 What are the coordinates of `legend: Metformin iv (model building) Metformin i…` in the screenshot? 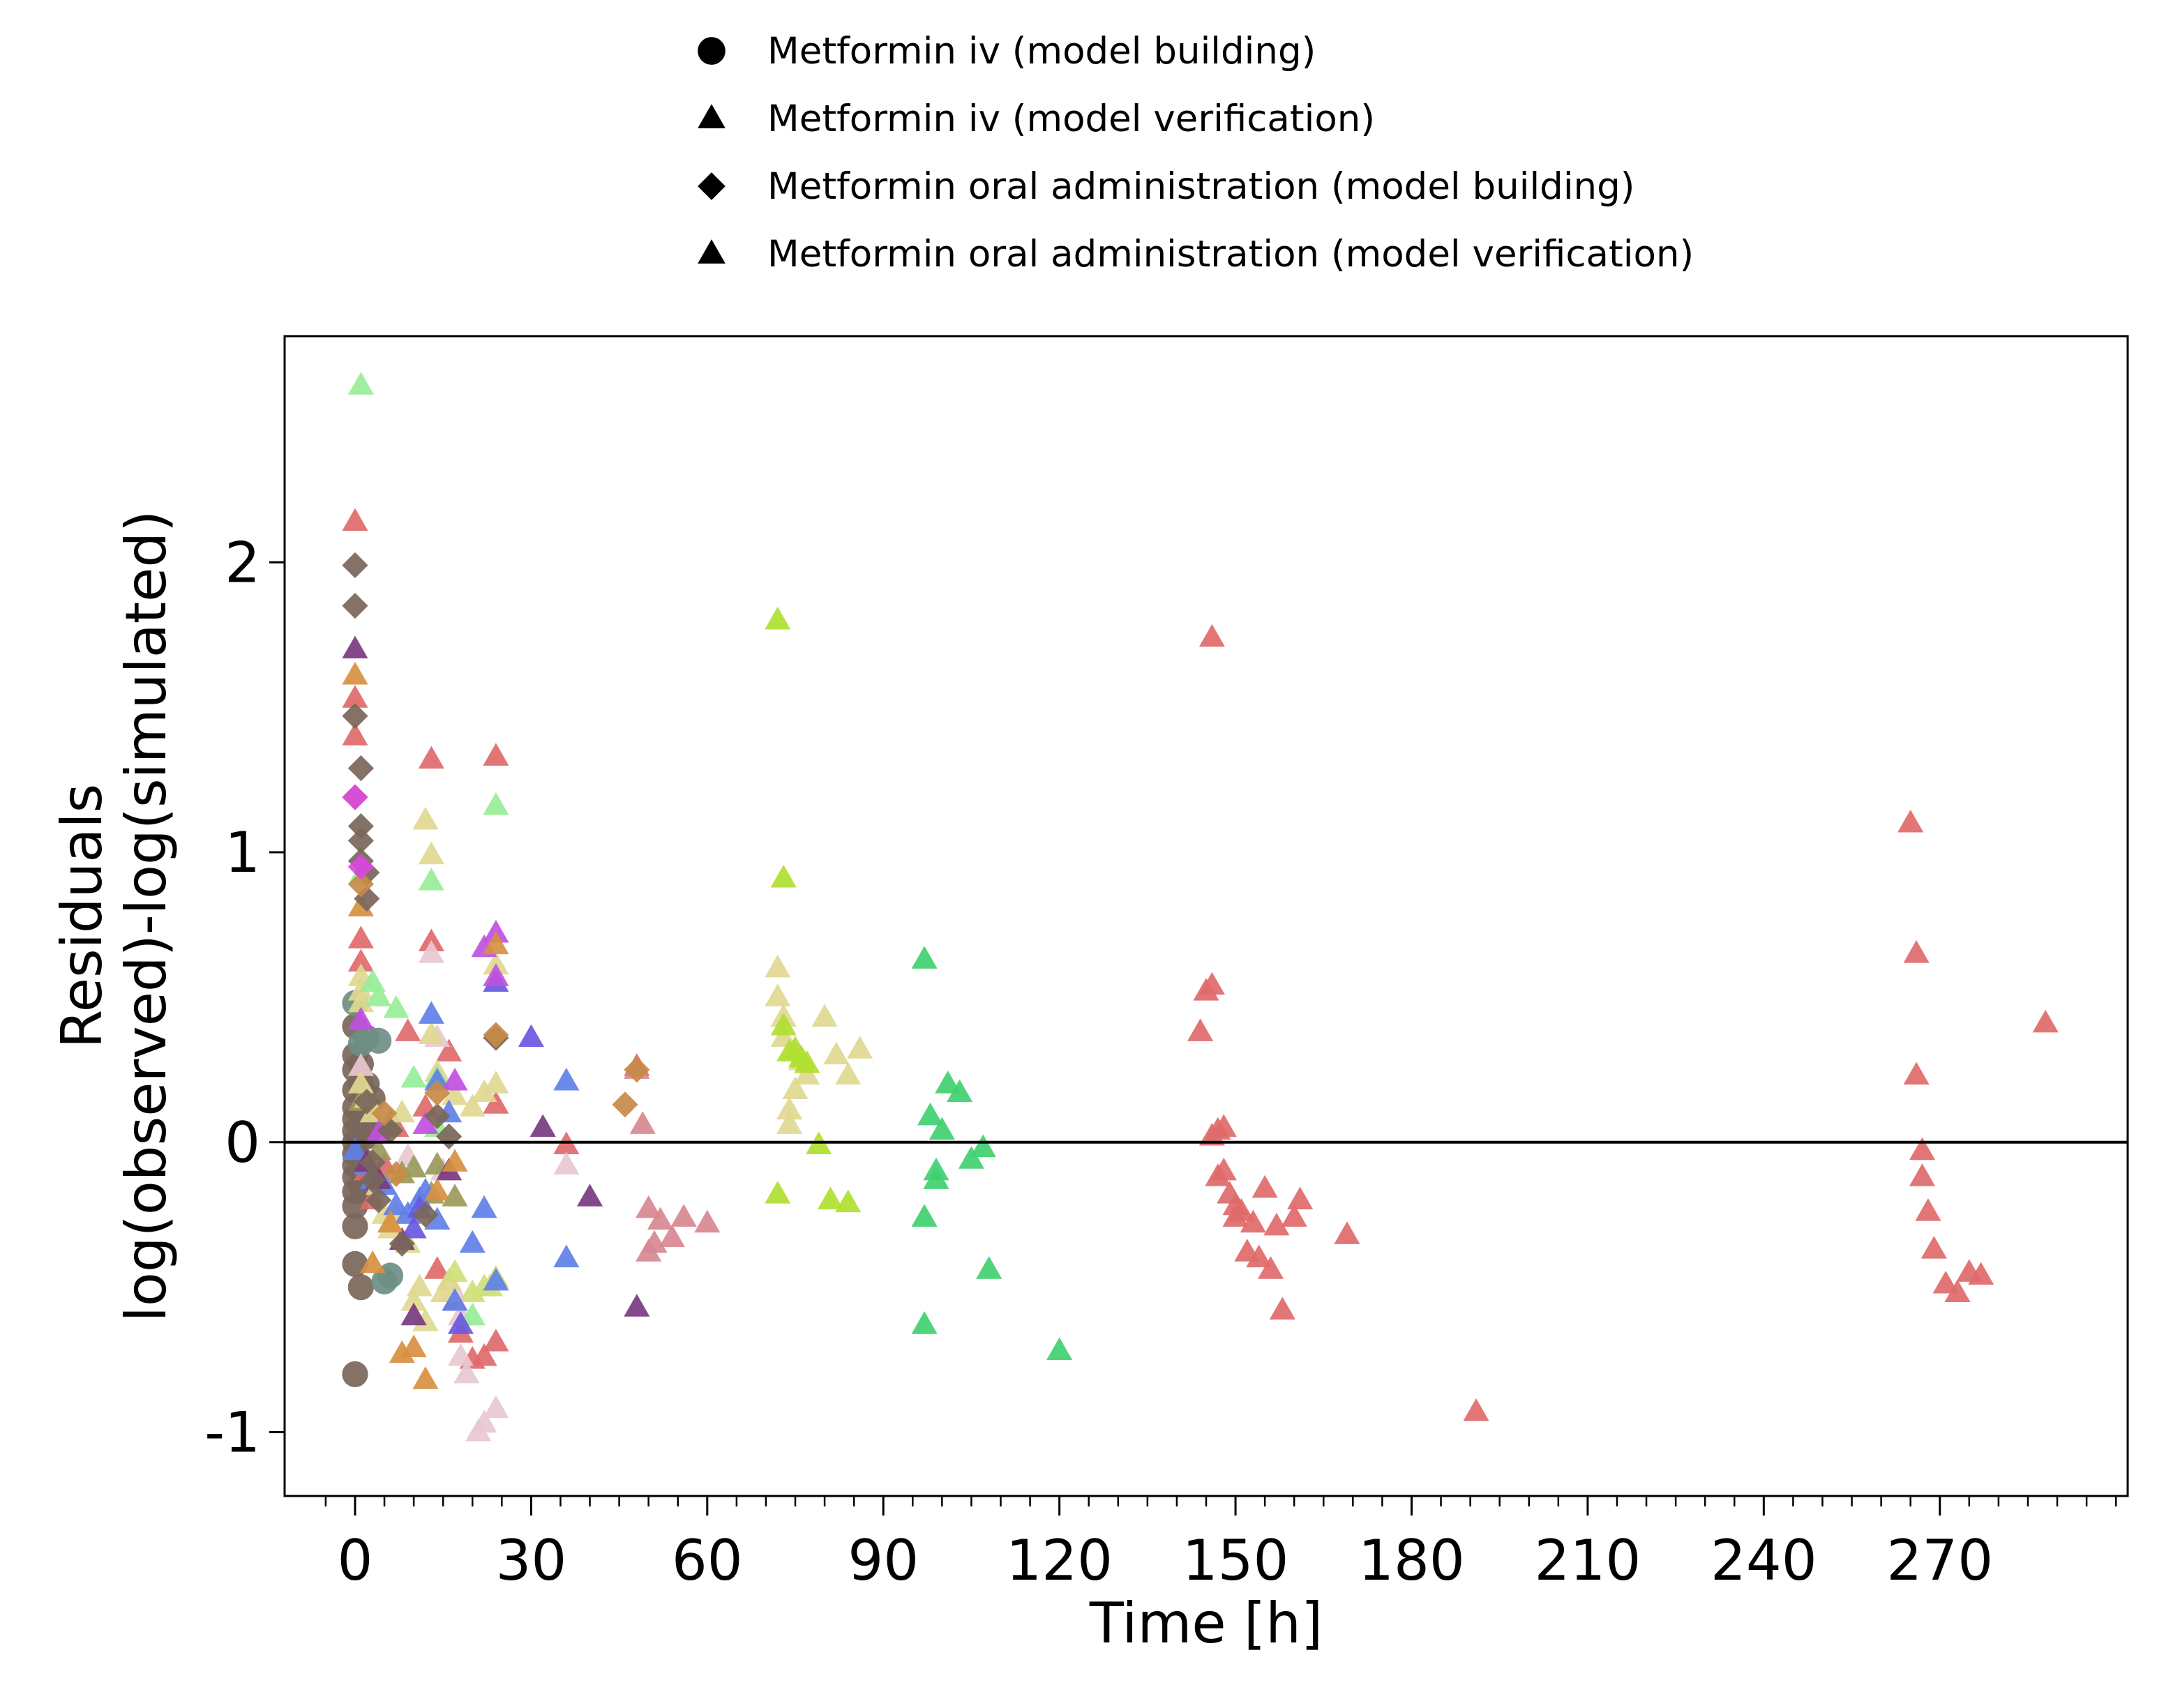 It's located at (1196, 152).